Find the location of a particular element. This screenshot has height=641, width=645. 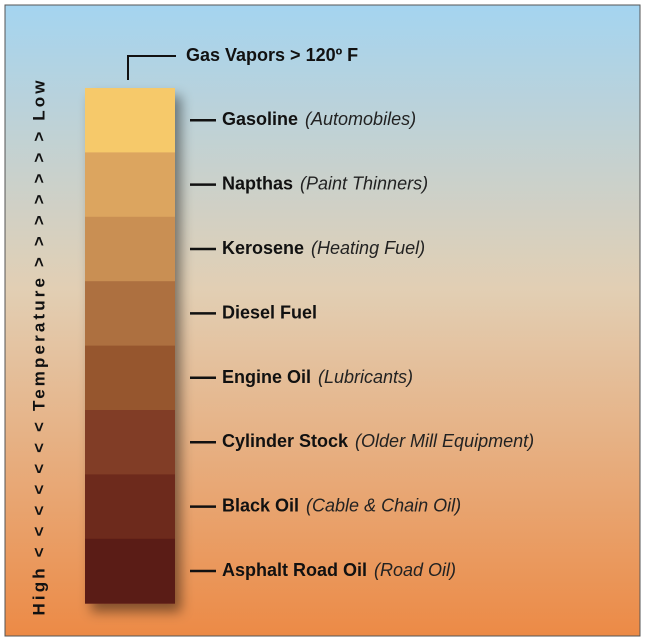

bracket is located at coordinates (151, 67).